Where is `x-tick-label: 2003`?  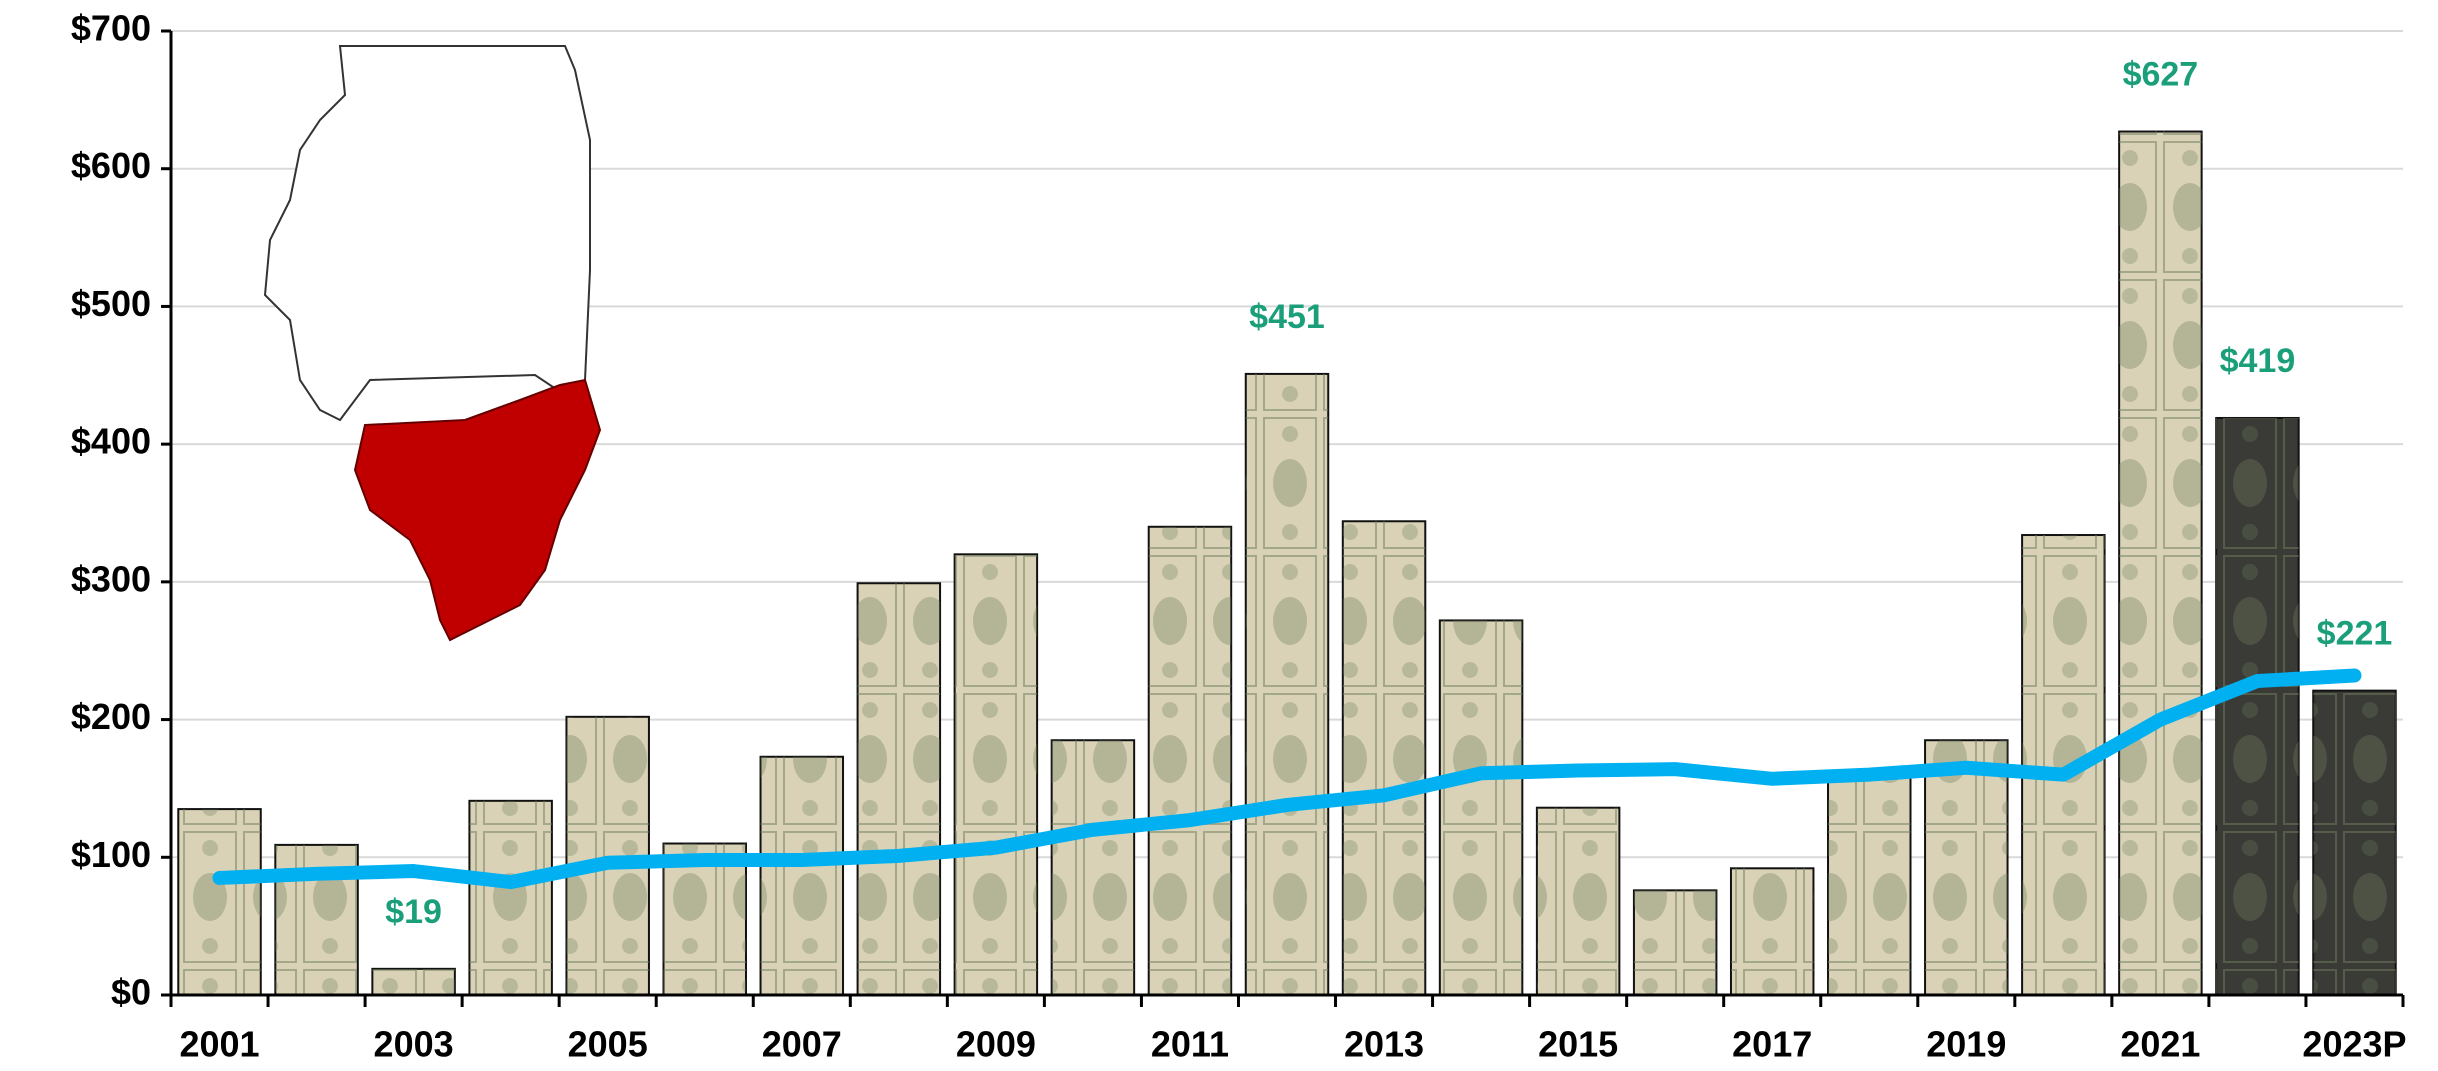
x-tick-label: 2003 is located at coordinates (414, 1044).